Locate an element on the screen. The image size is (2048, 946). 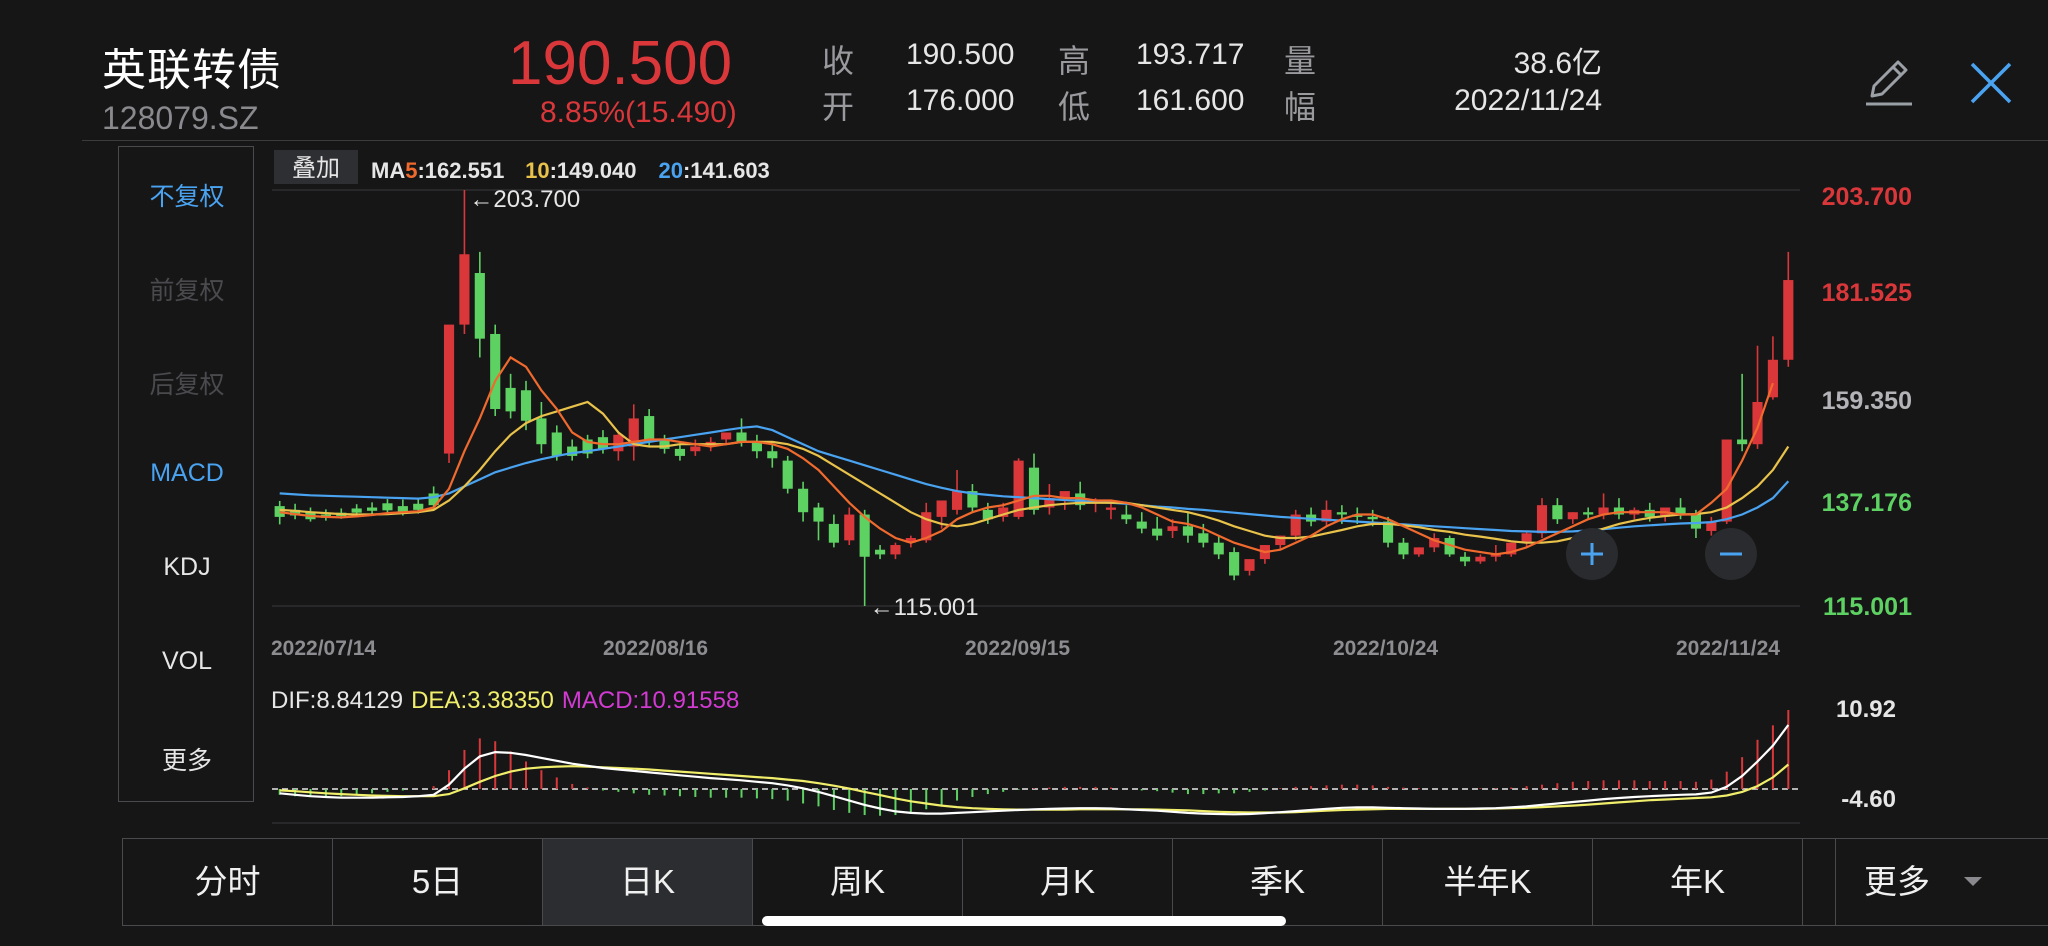
y-tick-label: 203.700 is located at coordinates (1867, 197).